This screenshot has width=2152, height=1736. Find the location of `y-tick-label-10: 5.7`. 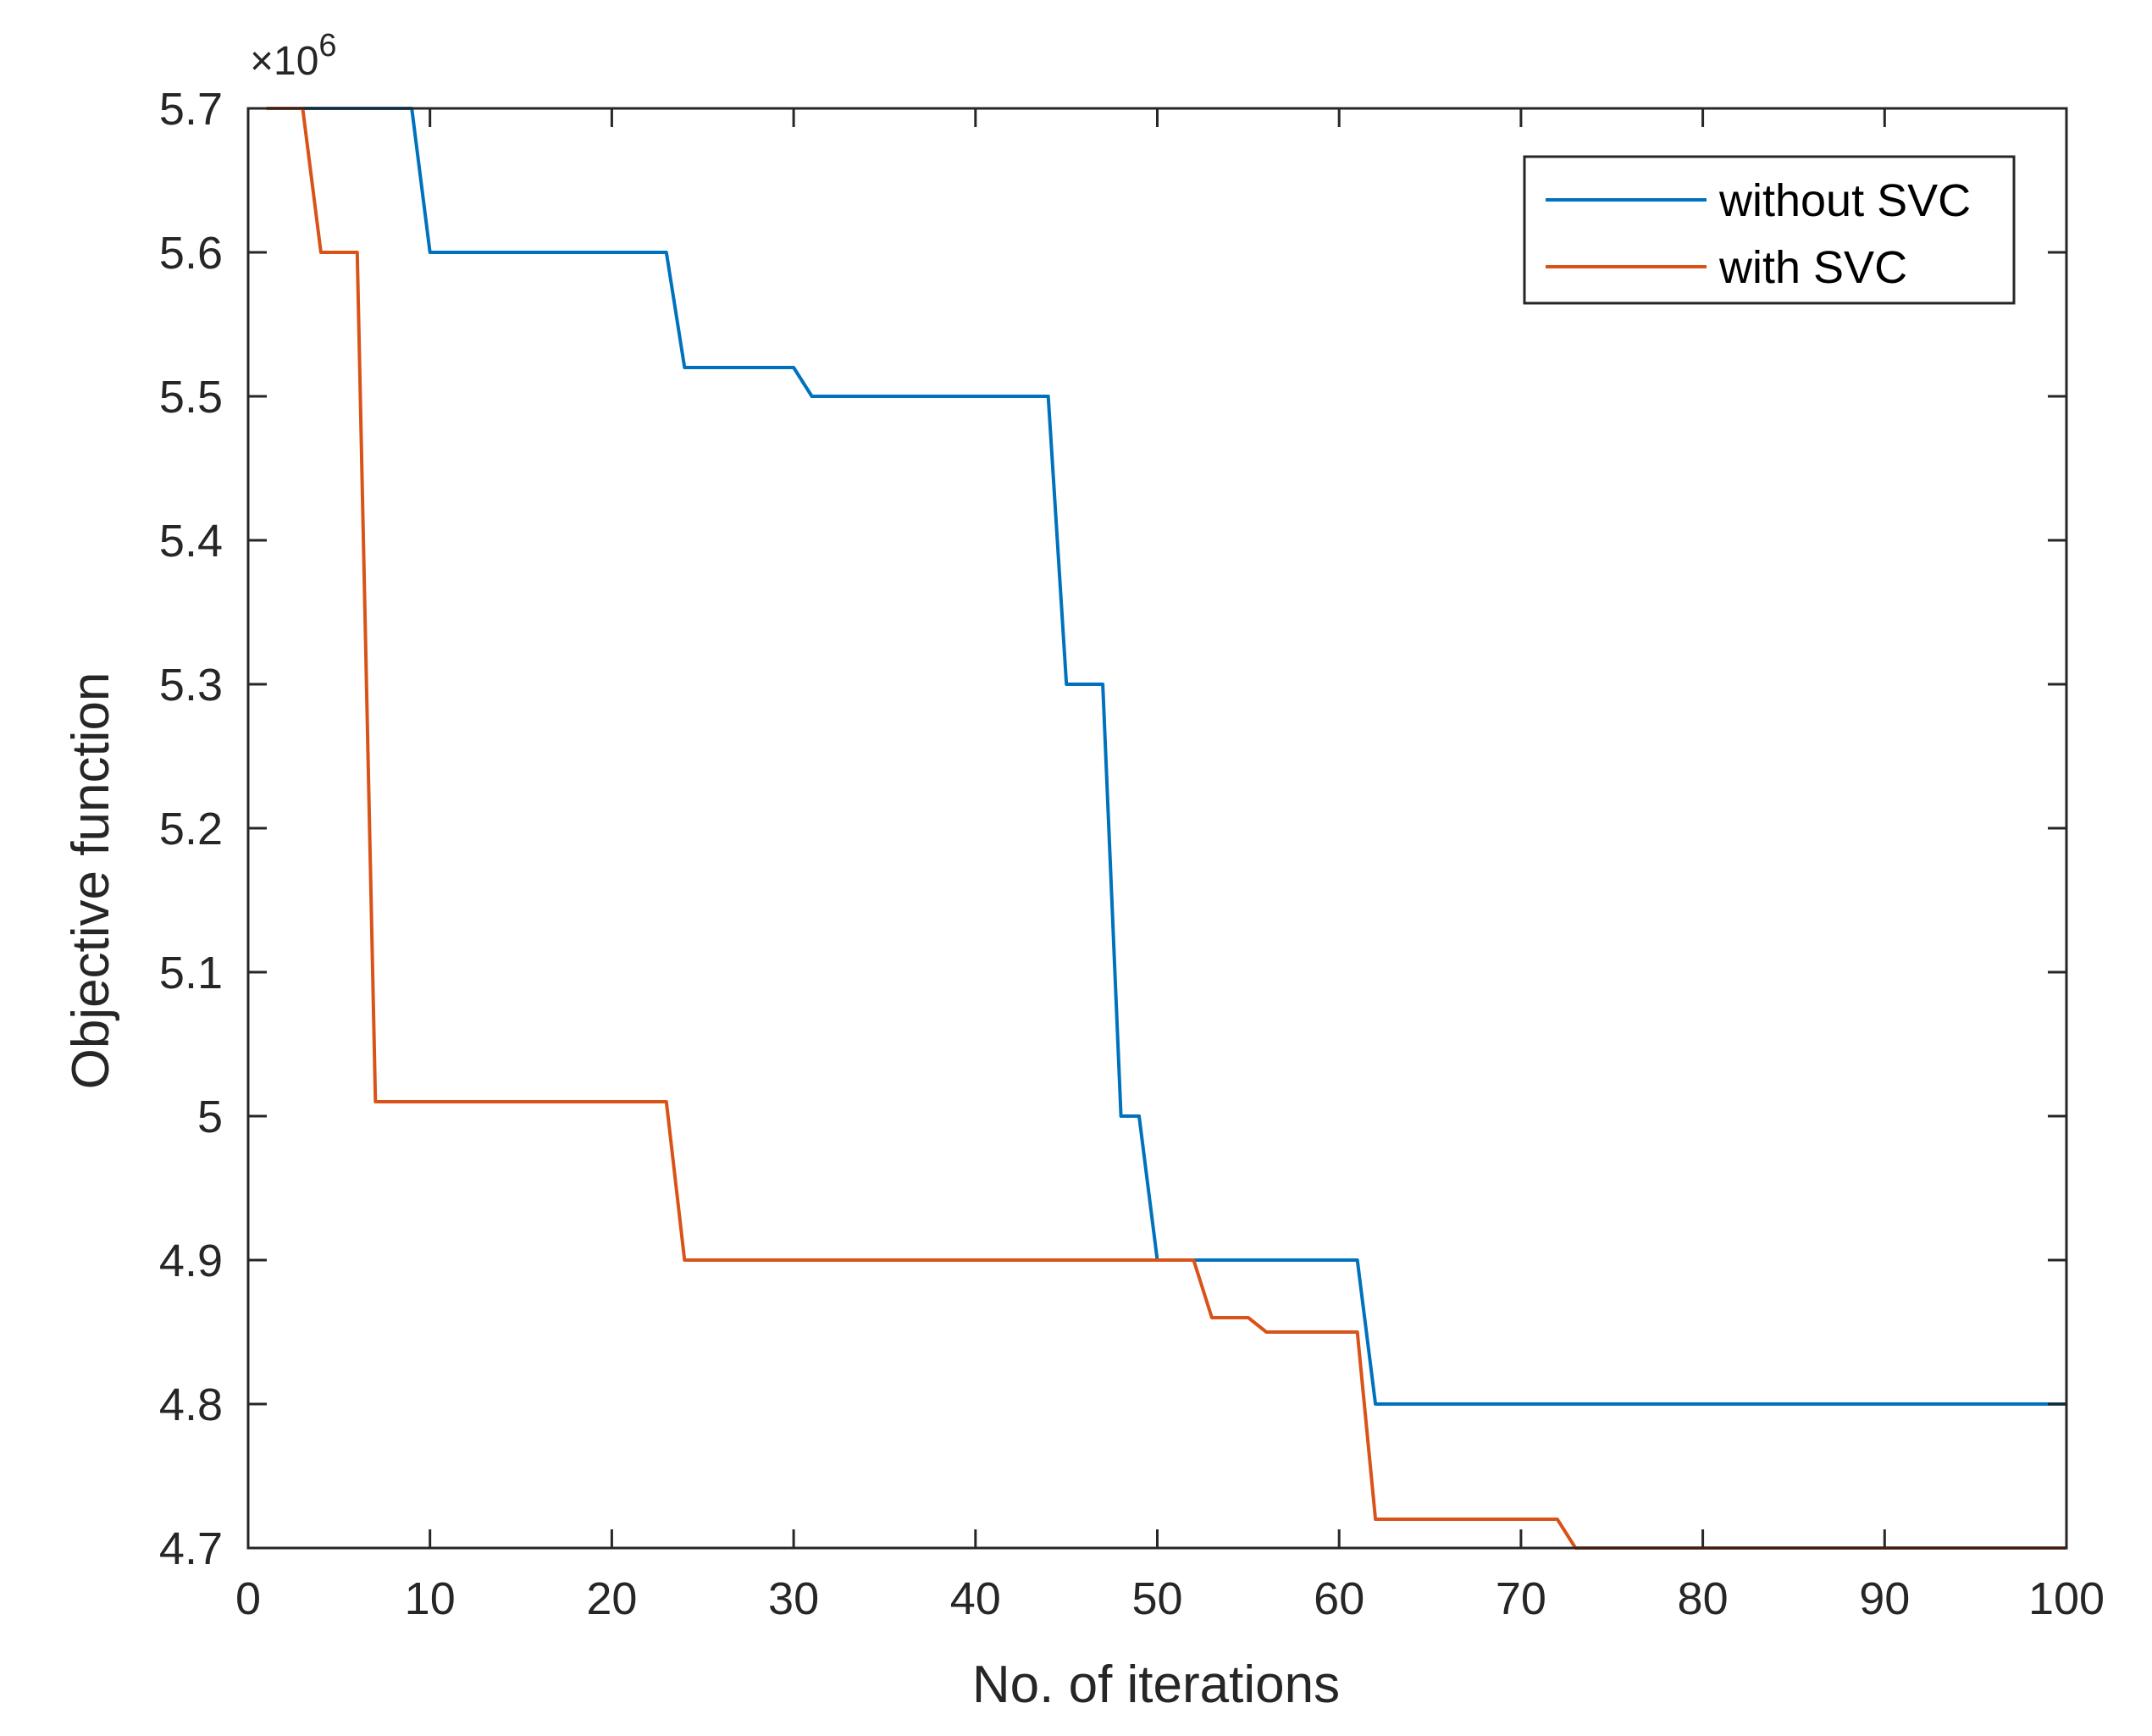

y-tick-label-10: 5.7 is located at coordinates (191, 109).